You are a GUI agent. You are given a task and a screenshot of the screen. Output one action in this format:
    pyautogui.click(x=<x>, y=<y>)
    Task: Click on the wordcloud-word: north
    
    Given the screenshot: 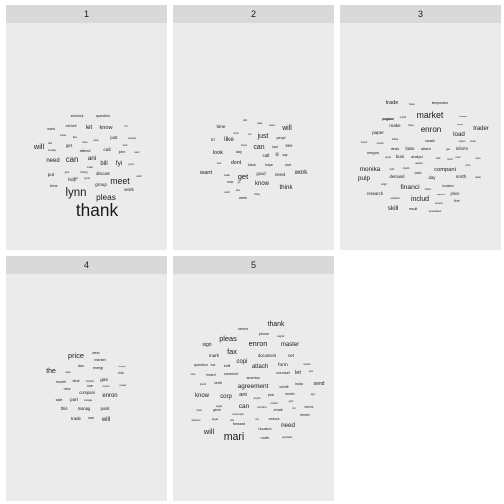 What is the action you would take?
    pyautogui.click(x=461, y=176)
    